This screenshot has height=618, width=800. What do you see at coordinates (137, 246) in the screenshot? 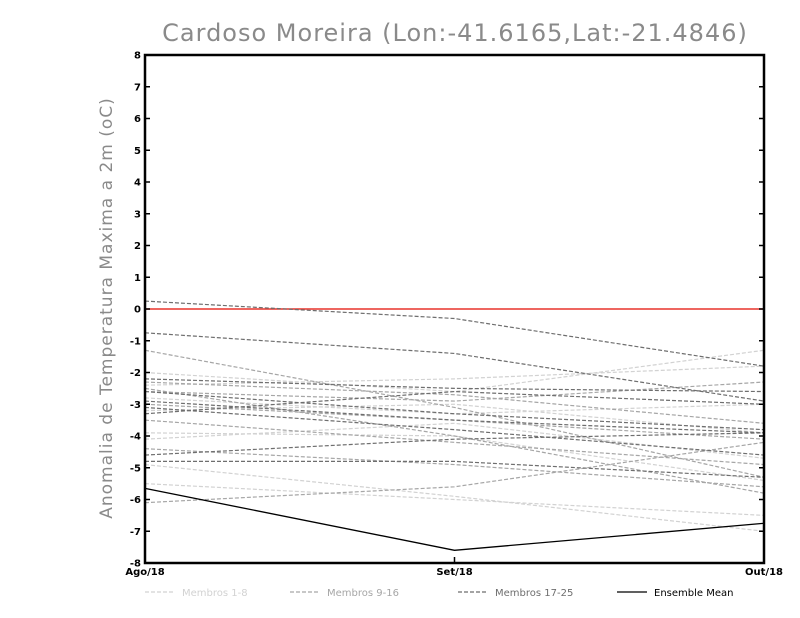
I see `y-tick-label: 2` at bounding box center [137, 246].